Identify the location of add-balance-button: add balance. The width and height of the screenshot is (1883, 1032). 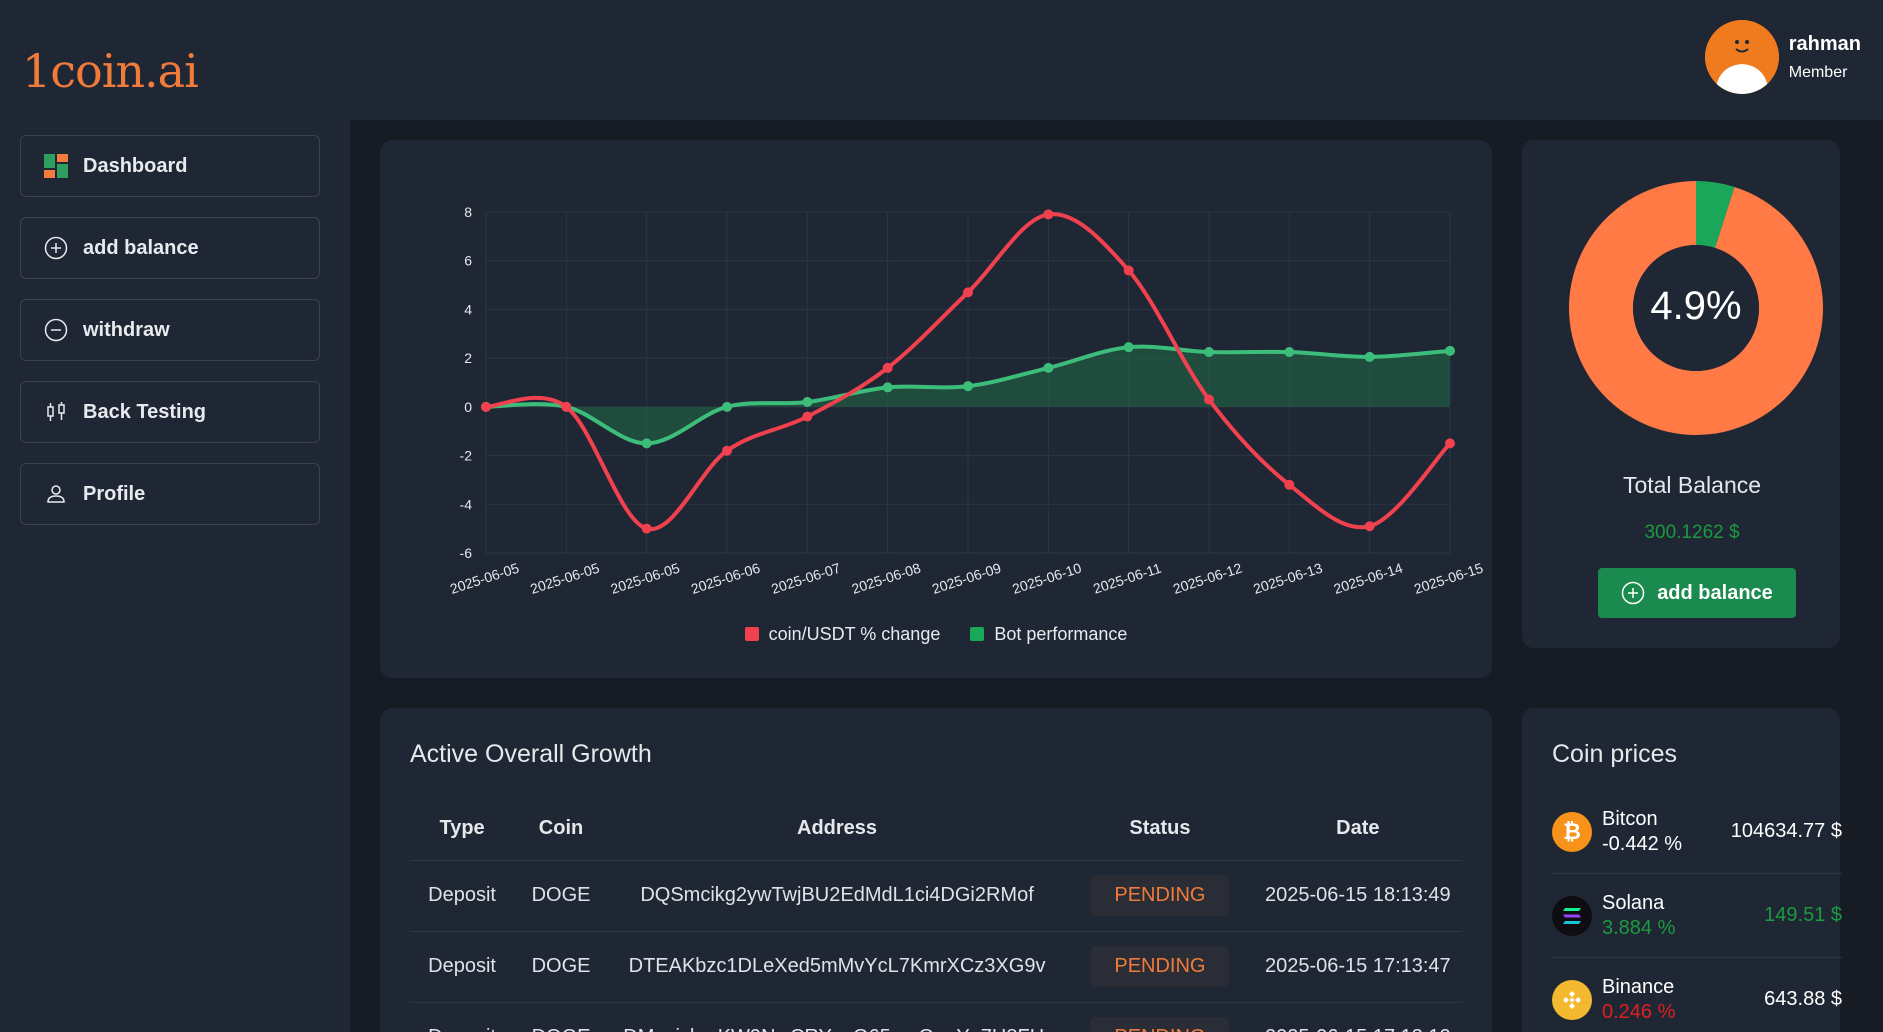
(1697, 593).